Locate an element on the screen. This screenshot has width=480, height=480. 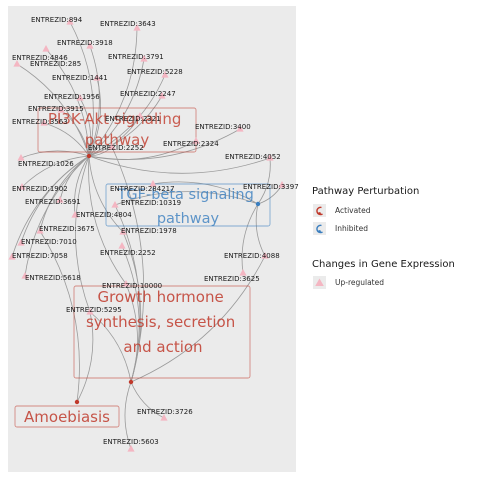
gene-node-2247: ENTREZID:2247 is located at coordinates (148, 94).